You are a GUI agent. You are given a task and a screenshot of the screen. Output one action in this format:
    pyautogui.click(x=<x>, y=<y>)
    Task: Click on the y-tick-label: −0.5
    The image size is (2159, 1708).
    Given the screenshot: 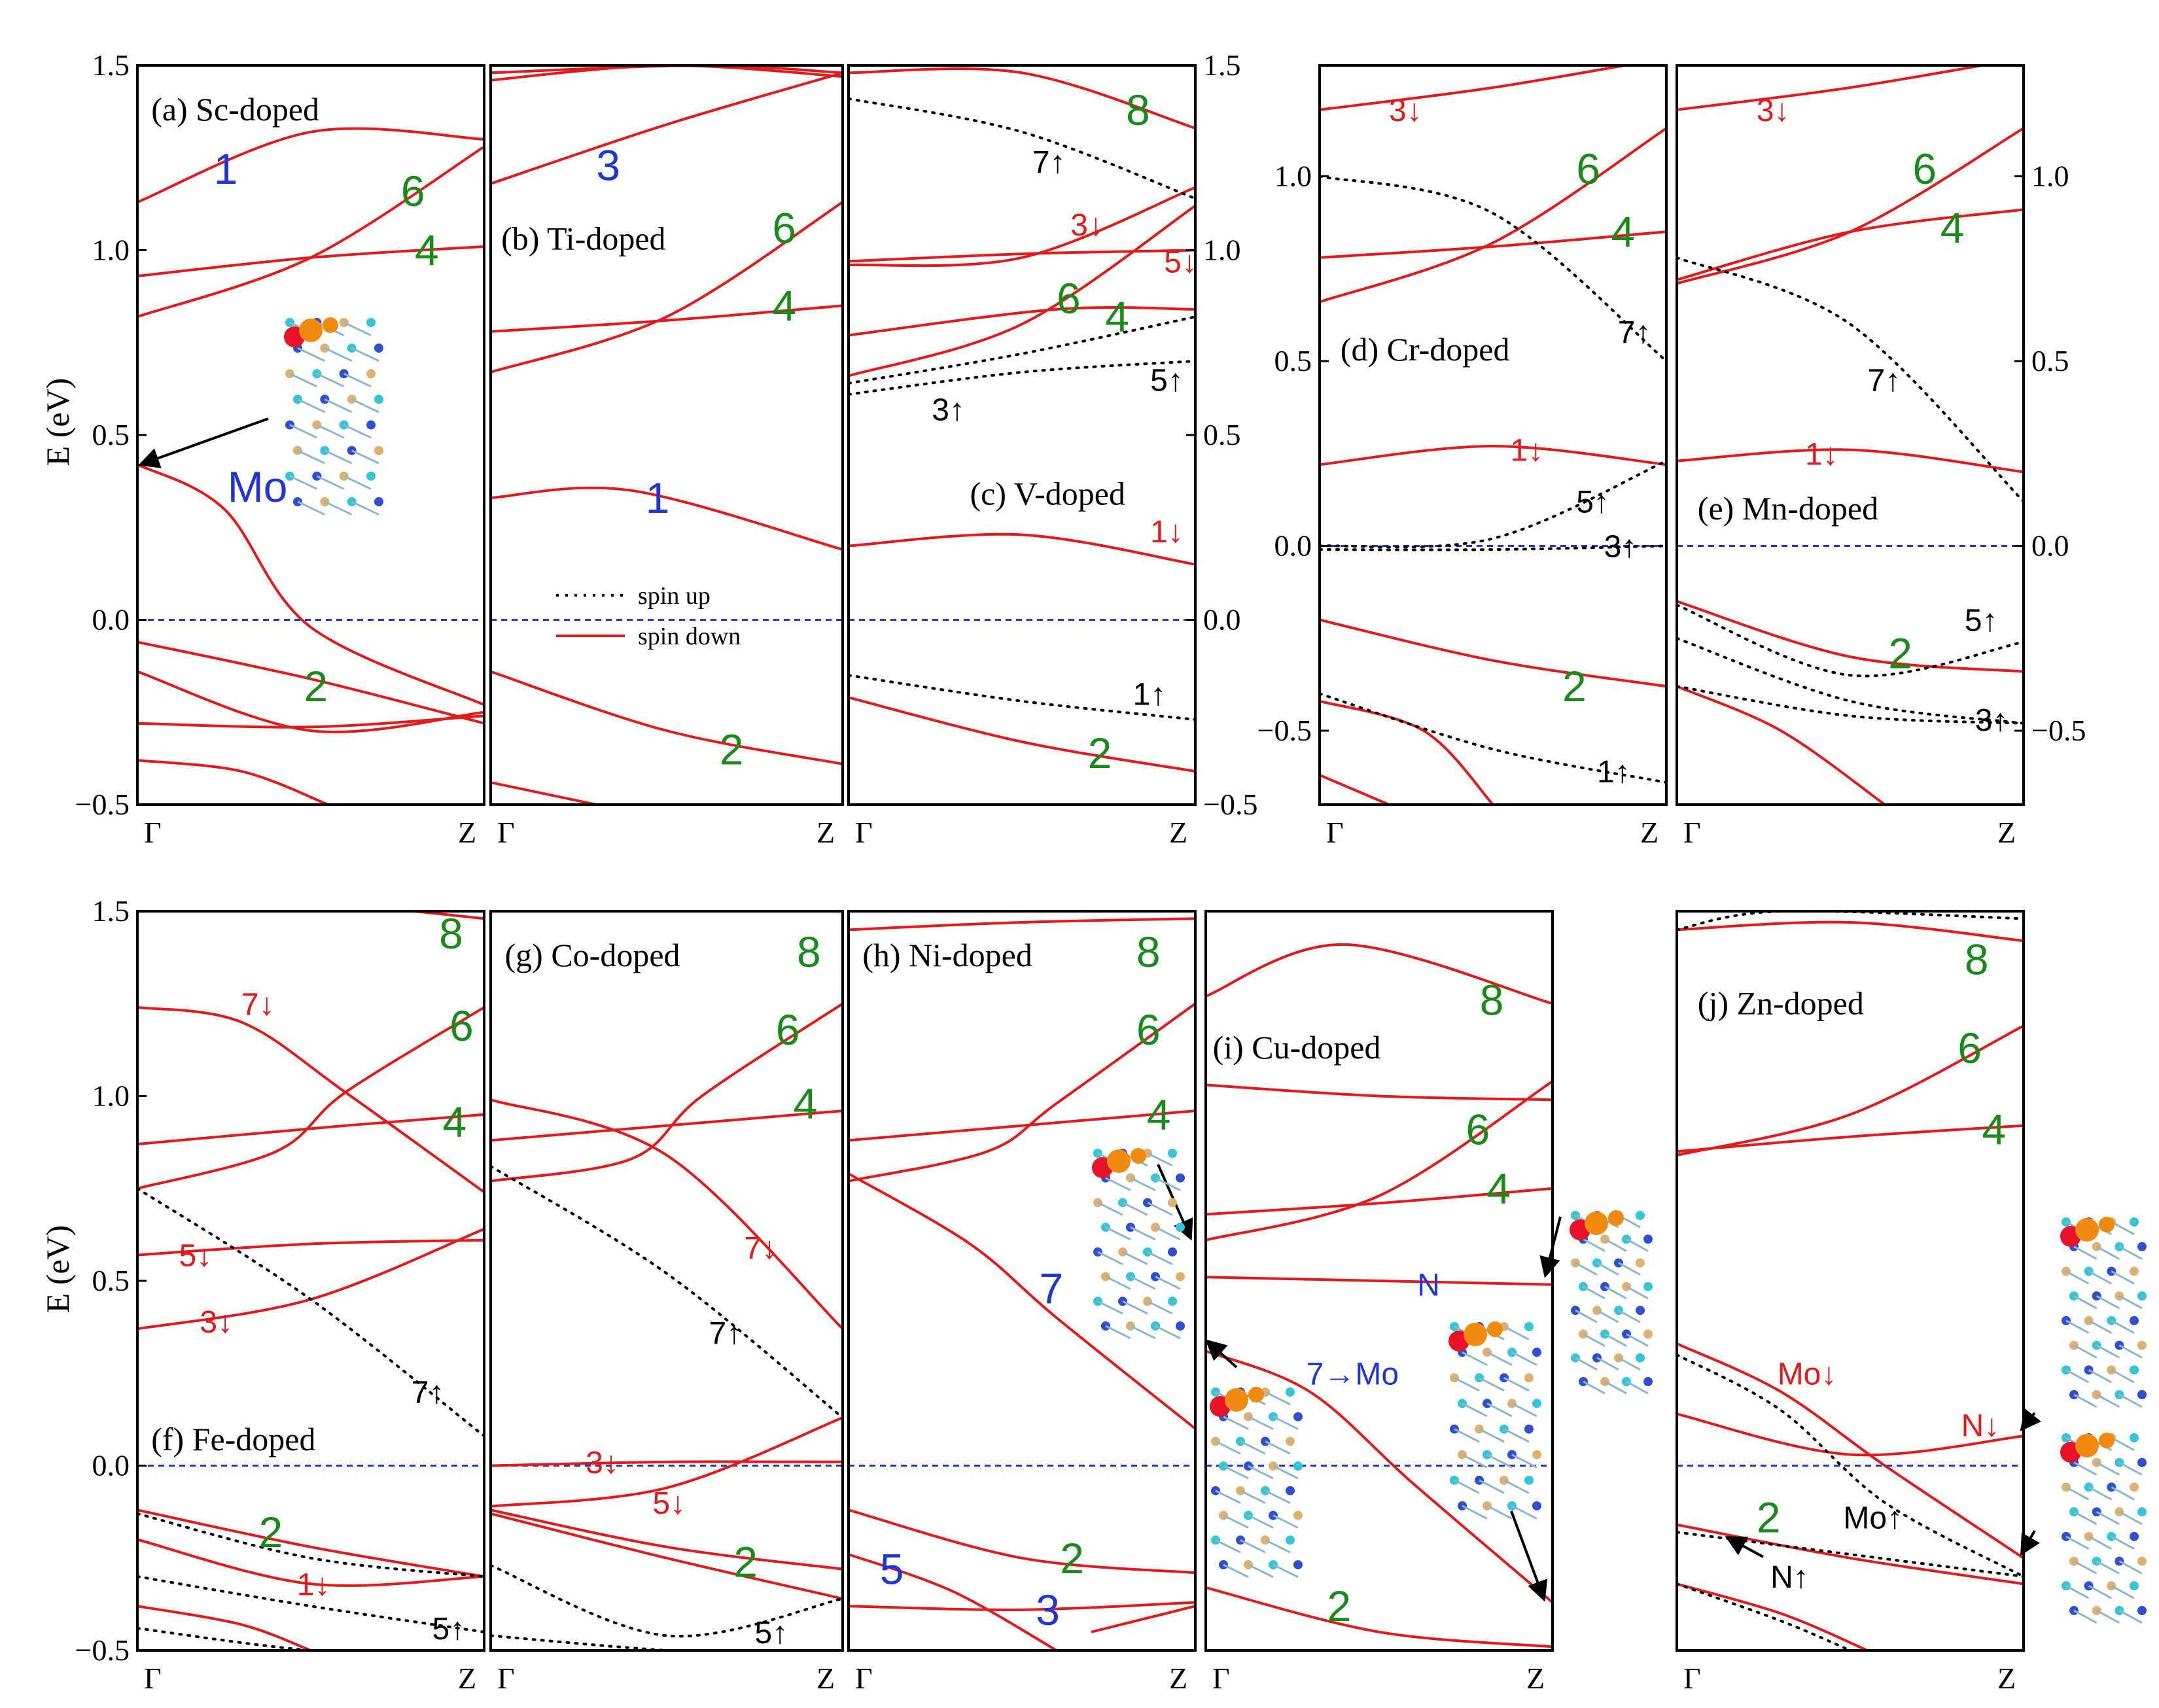 What is the action you would take?
    pyautogui.click(x=102, y=1650)
    